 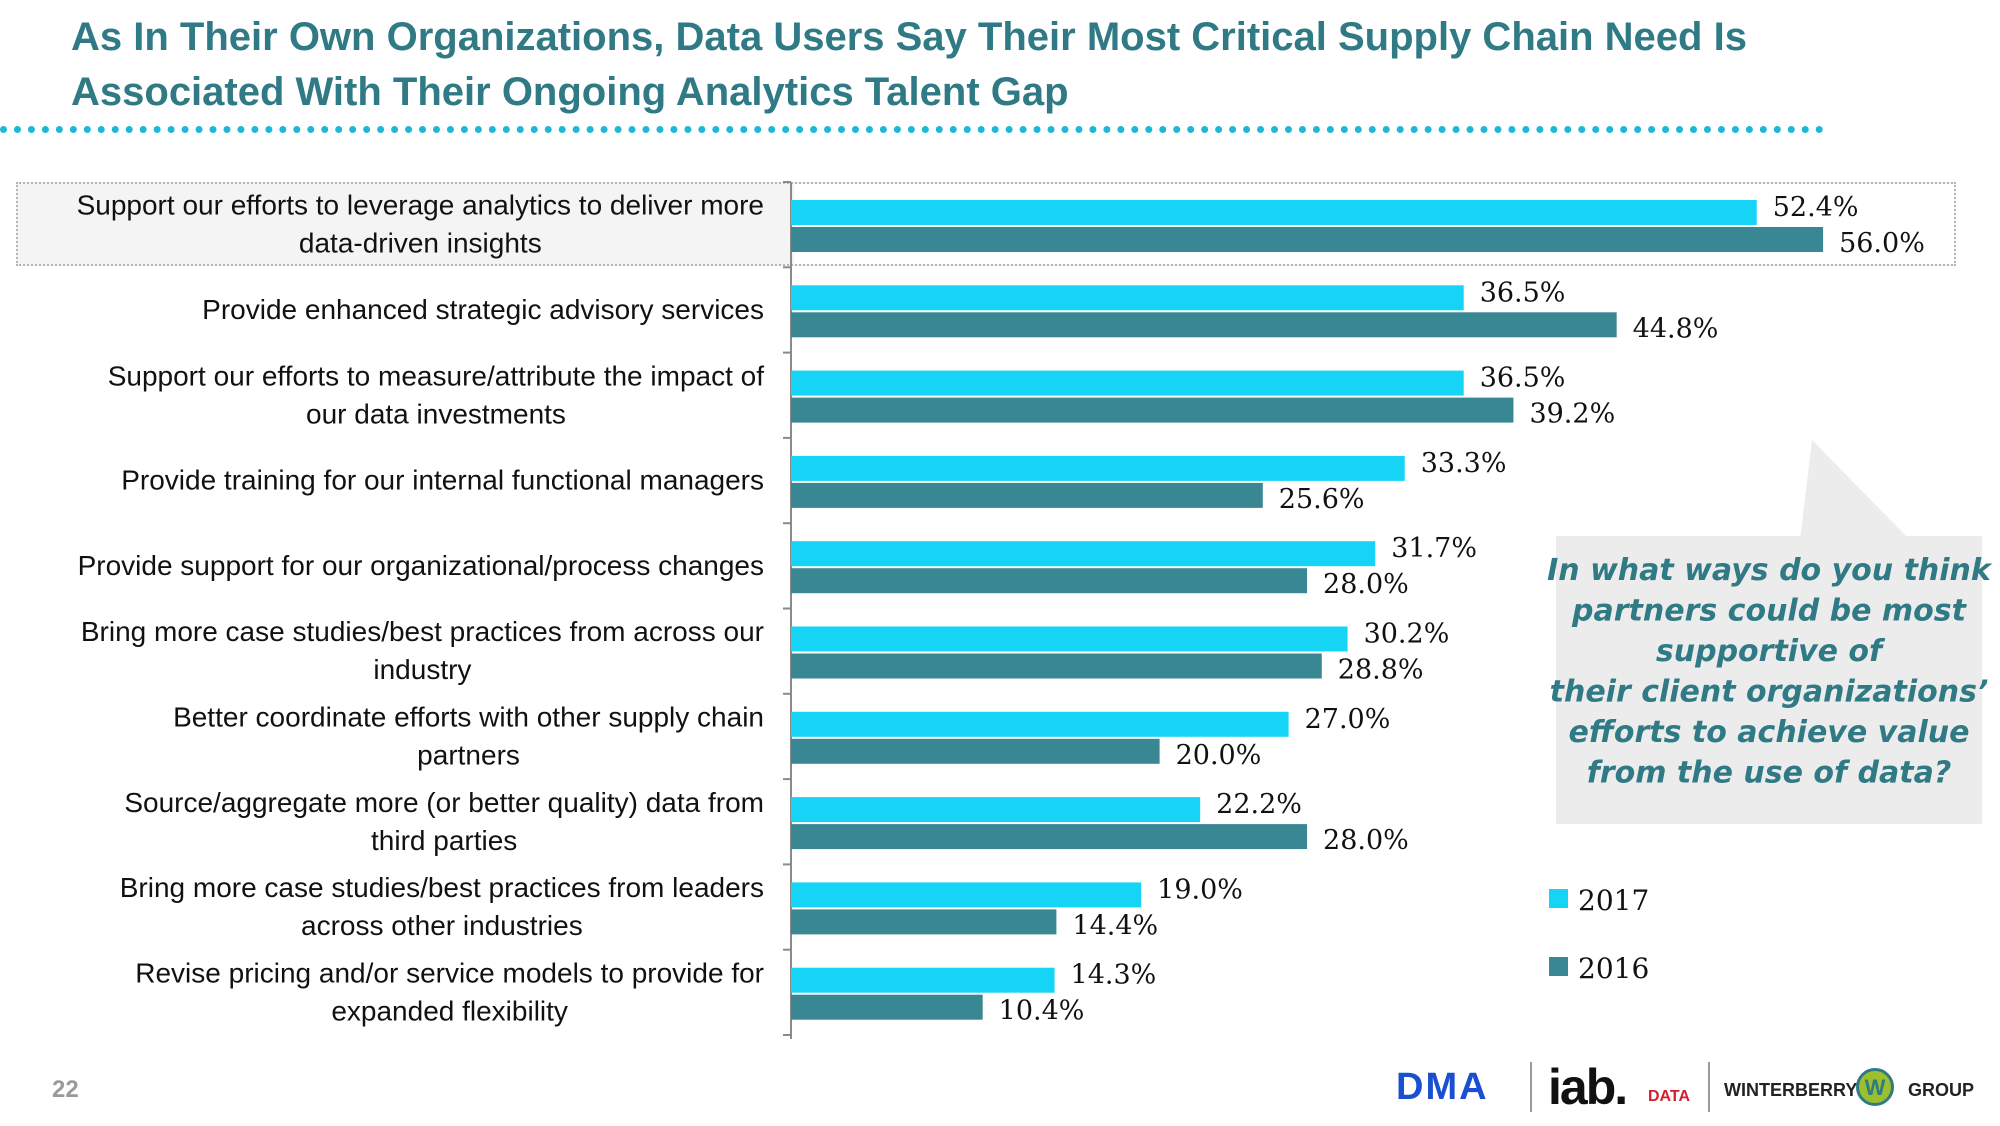 What do you see at coordinates (1599, 934) in the screenshot?
I see `chart-legend: 2017 2016` at bounding box center [1599, 934].